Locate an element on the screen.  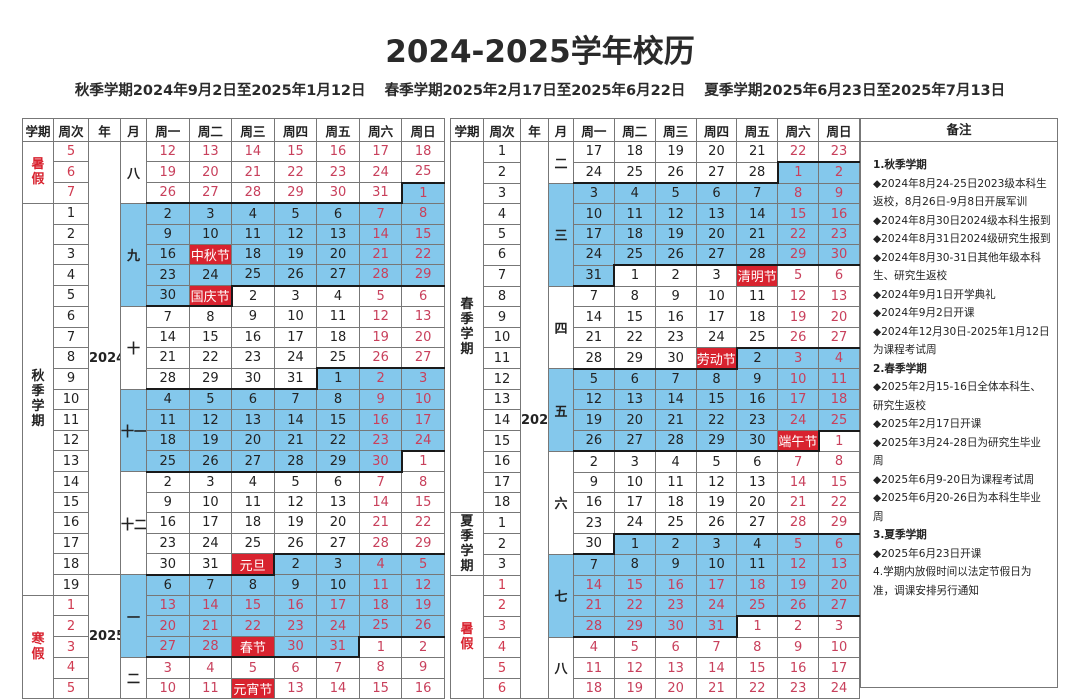
week-number: 1 is located at coordinates (71, 213).